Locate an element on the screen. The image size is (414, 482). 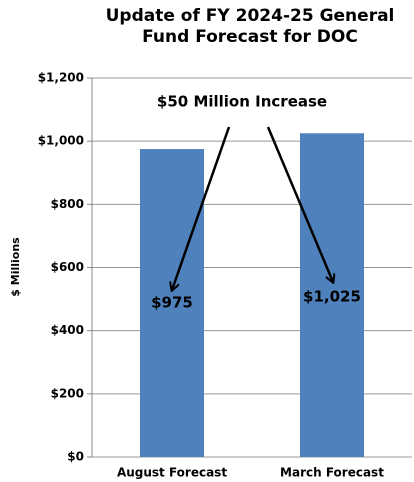
value-label: $975 is located at coordinates (172, 303).